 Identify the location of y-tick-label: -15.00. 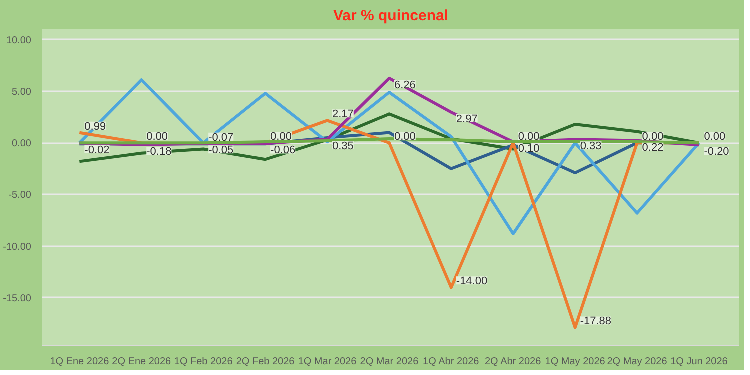
(17, 298).